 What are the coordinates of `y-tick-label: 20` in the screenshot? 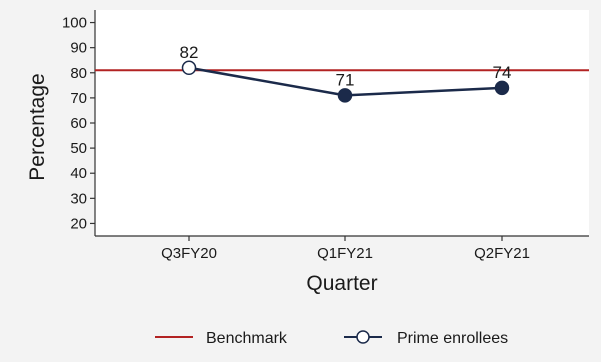 It's located at (78, 223).